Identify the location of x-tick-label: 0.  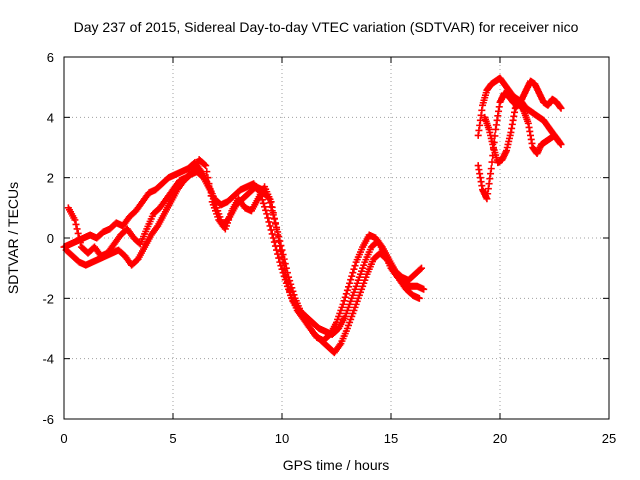
(63, 438).